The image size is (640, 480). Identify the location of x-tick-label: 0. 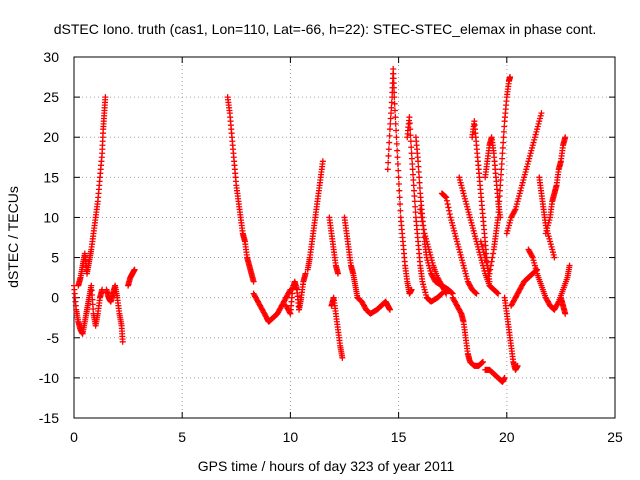
(74, 437).